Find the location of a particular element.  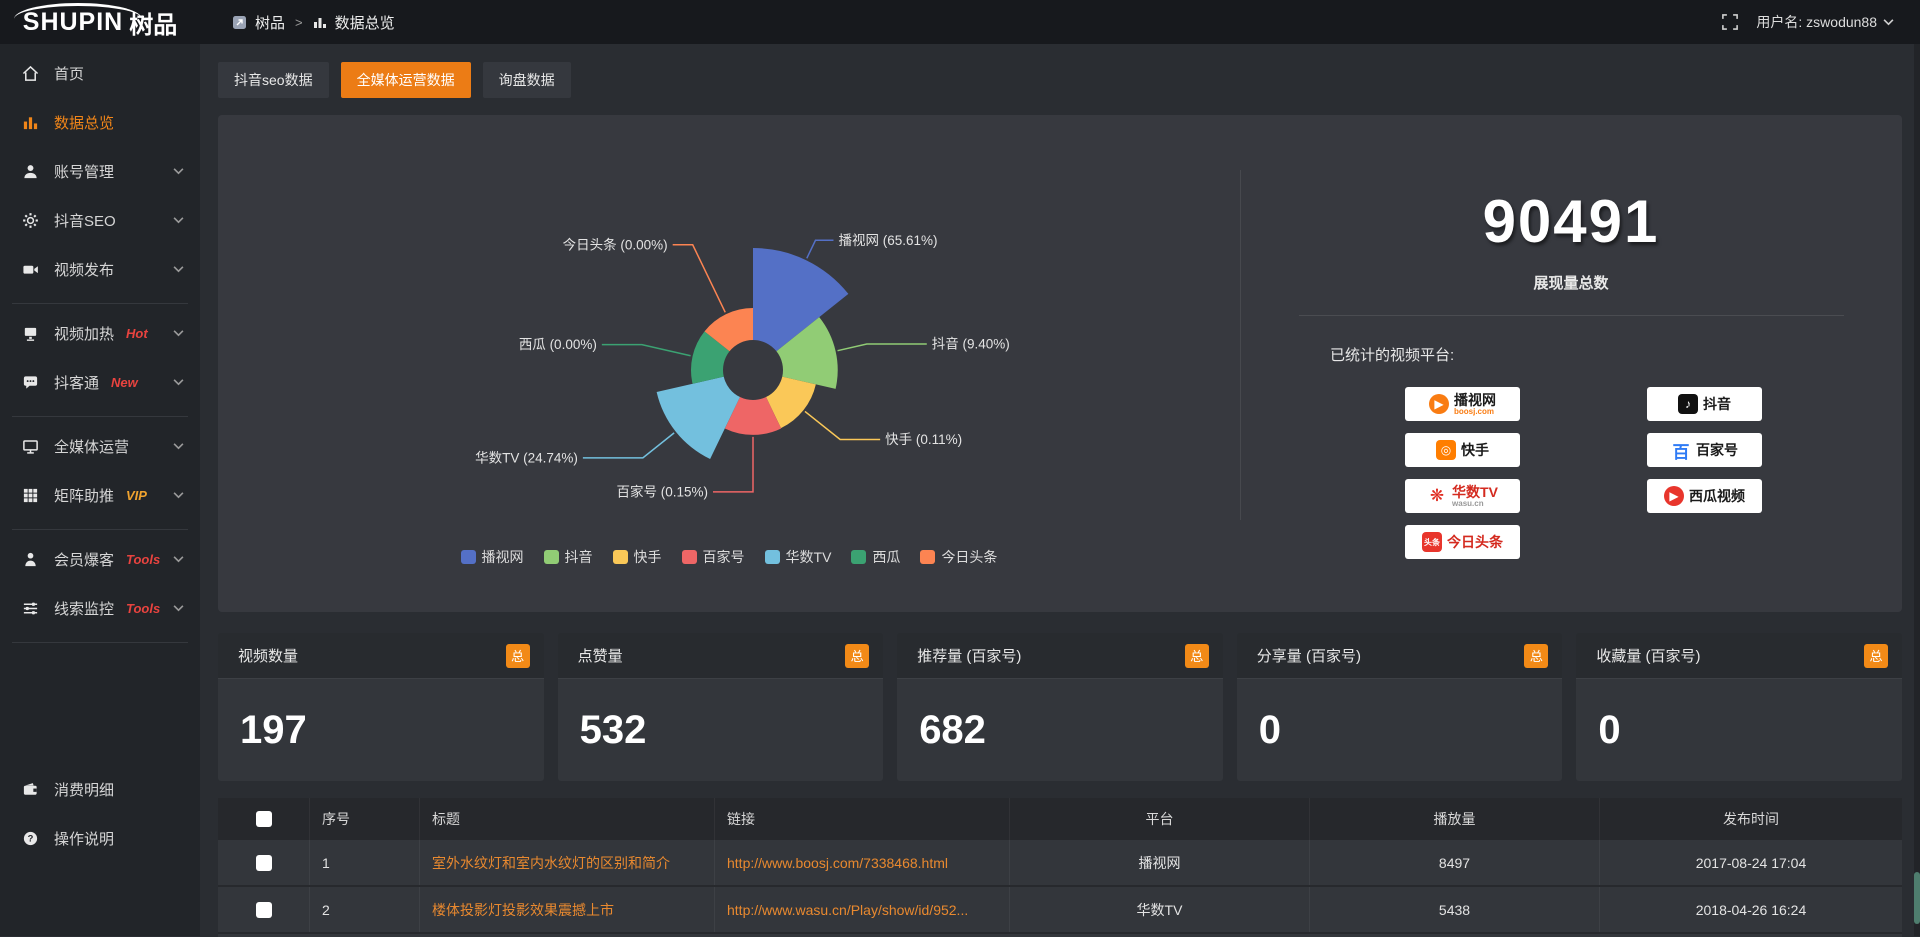

sidebar-item-数据总览: 数据总览 is located at coordinates (100, 122).